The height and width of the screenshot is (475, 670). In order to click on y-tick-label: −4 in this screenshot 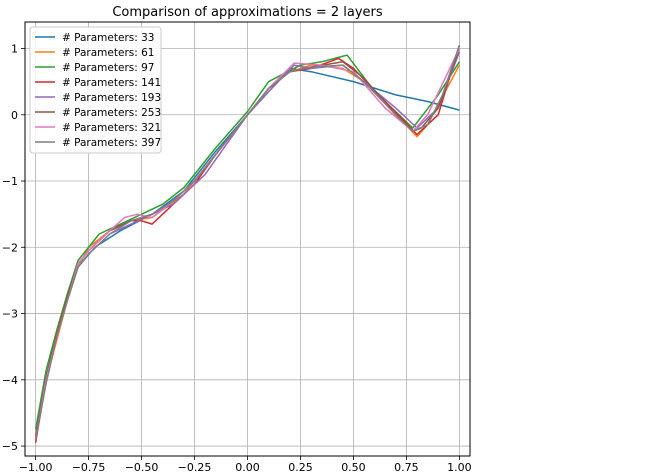, I will do `click(10, 380)`.